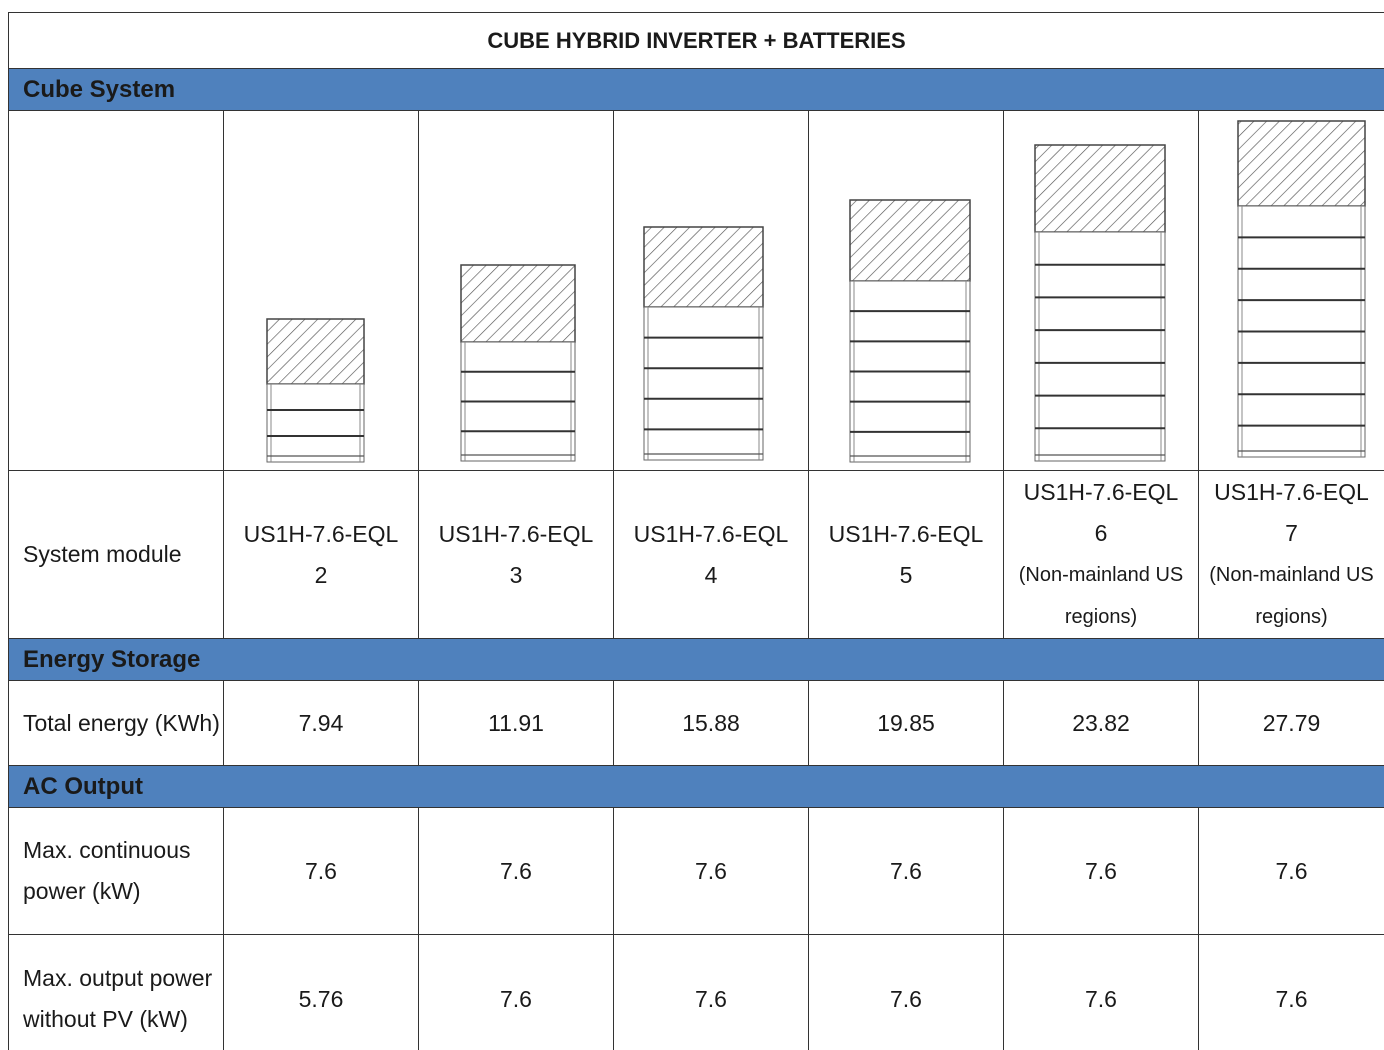  I want to click on value-cell: 19.85, so click(906, 723).